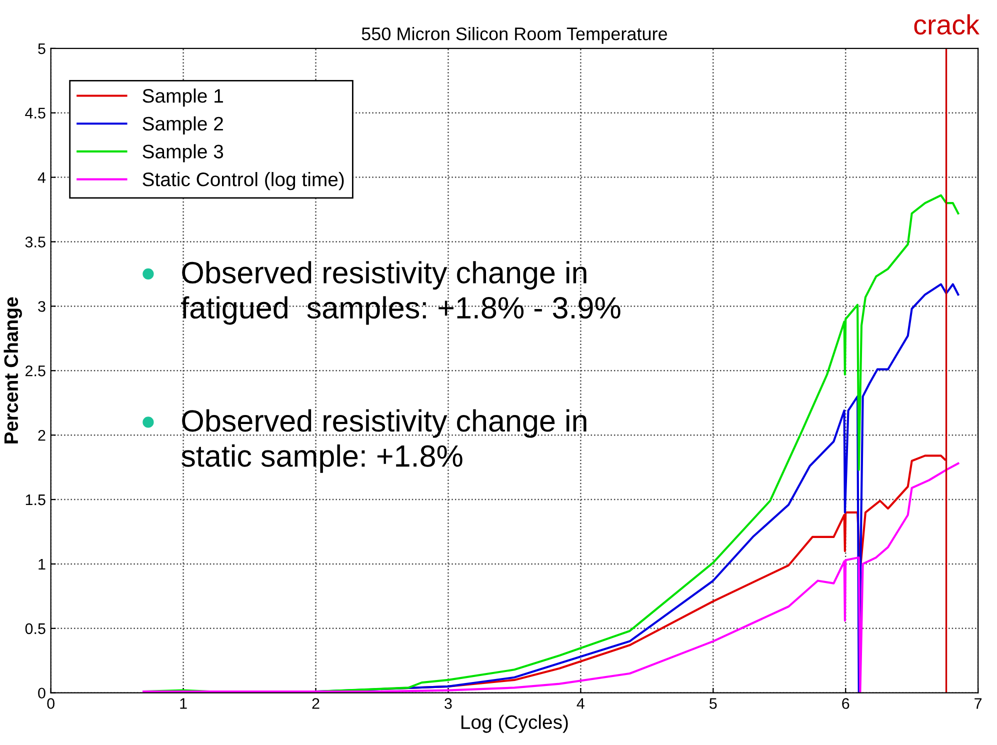 This screenshot has width=997, height=745. Describe the element at coordinates (42, 435) in the screenshot. I see `y-tick-label: 2` at that location.